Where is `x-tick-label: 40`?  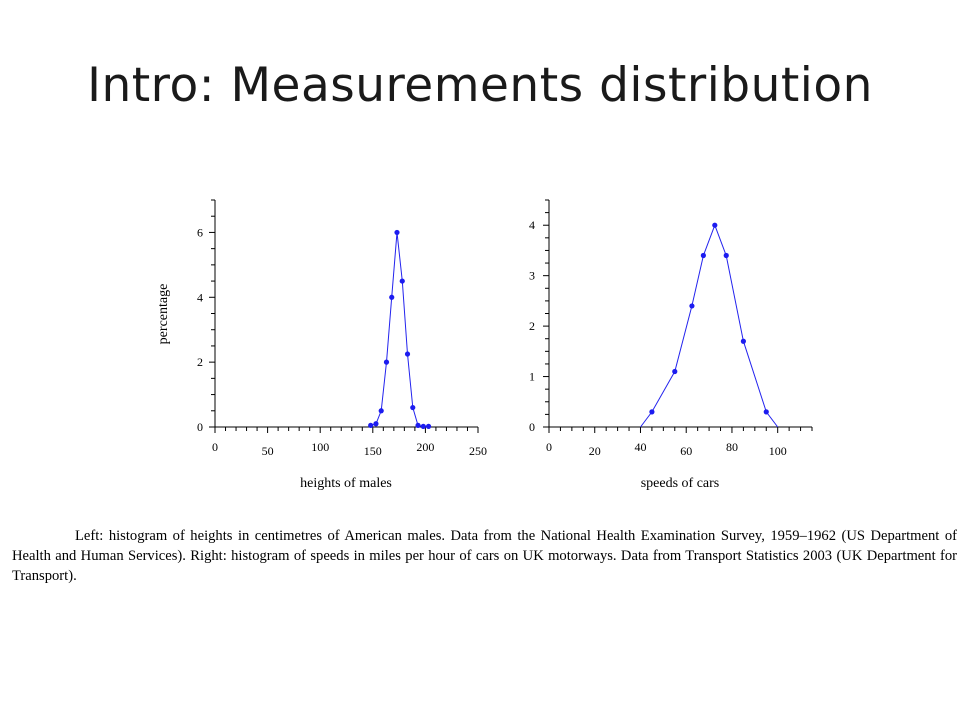 x-tick-label: 40 is located at coordinates (640, 447).